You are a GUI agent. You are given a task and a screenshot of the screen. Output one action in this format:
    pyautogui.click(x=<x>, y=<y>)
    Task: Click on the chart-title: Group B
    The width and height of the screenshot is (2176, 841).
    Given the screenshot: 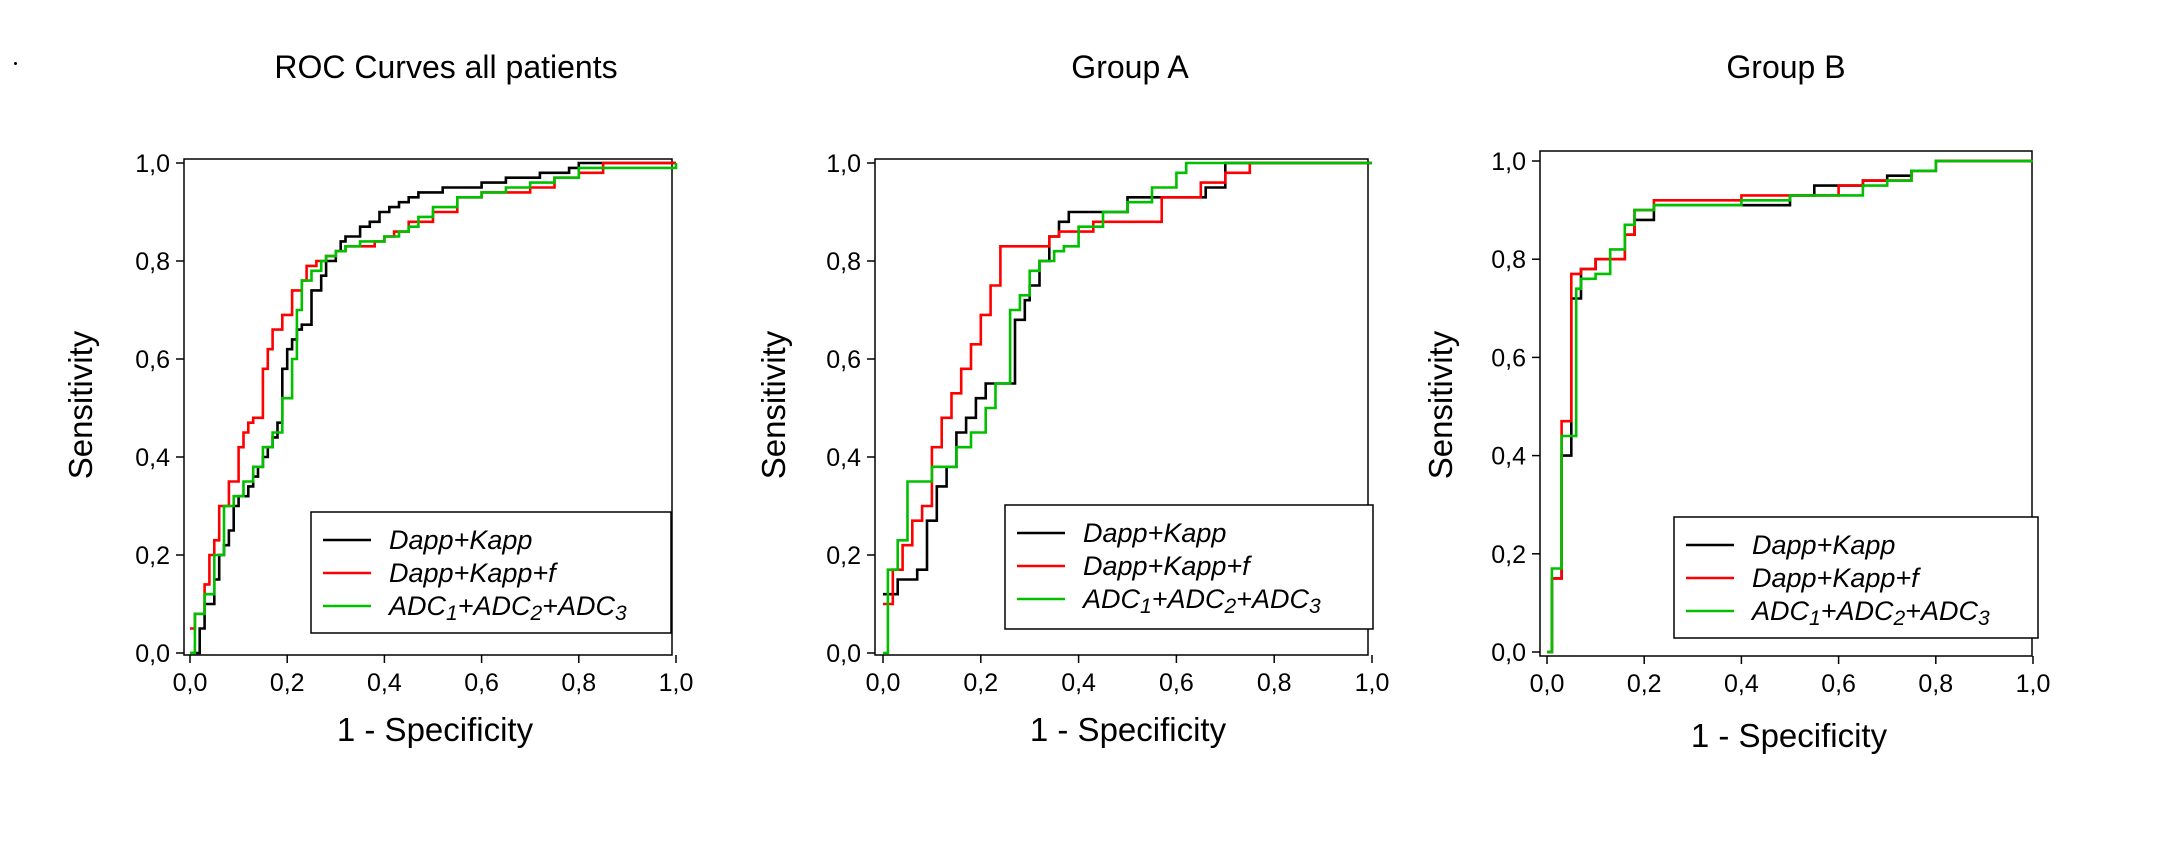 What is the action you would take?
    pyautogui.click(x=1785, y=67)
    